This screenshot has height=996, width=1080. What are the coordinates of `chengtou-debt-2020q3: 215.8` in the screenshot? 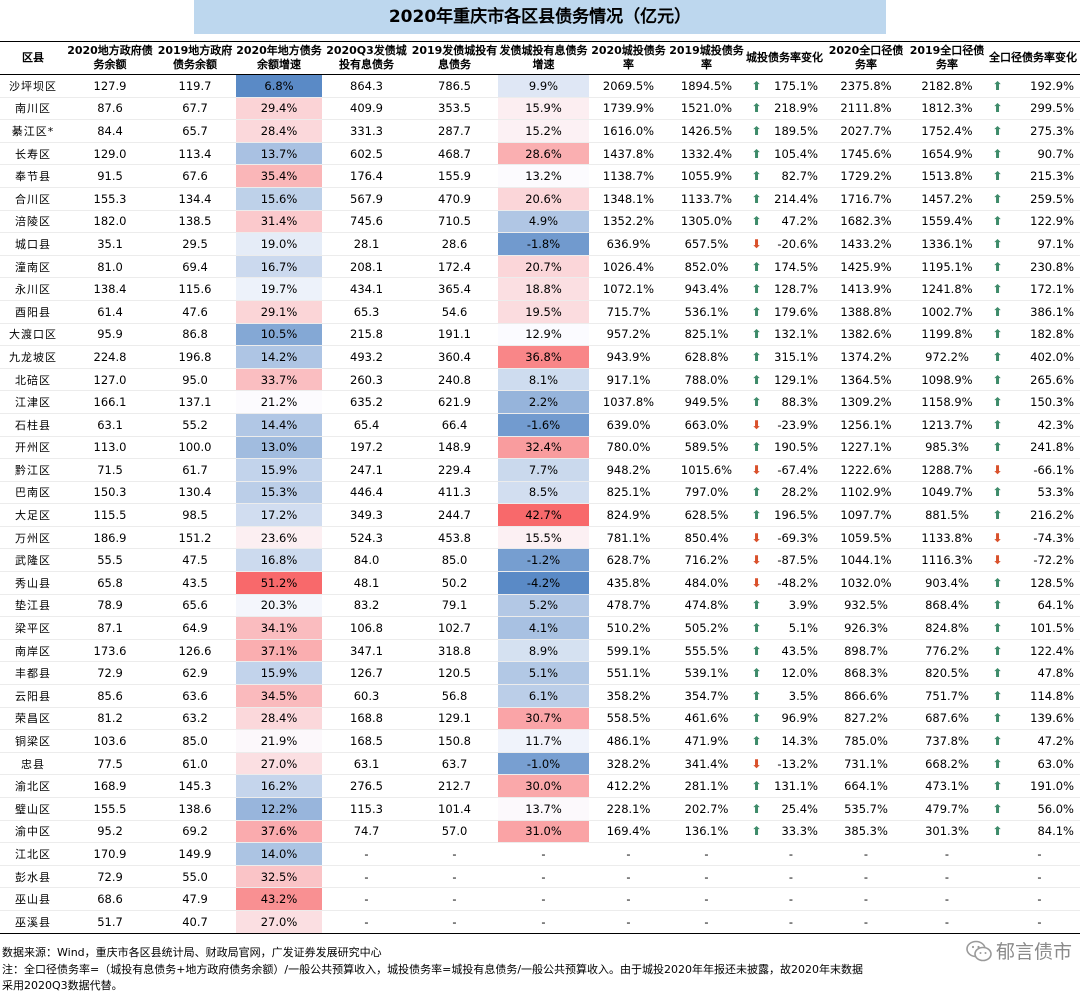 It's located at (366, 335).